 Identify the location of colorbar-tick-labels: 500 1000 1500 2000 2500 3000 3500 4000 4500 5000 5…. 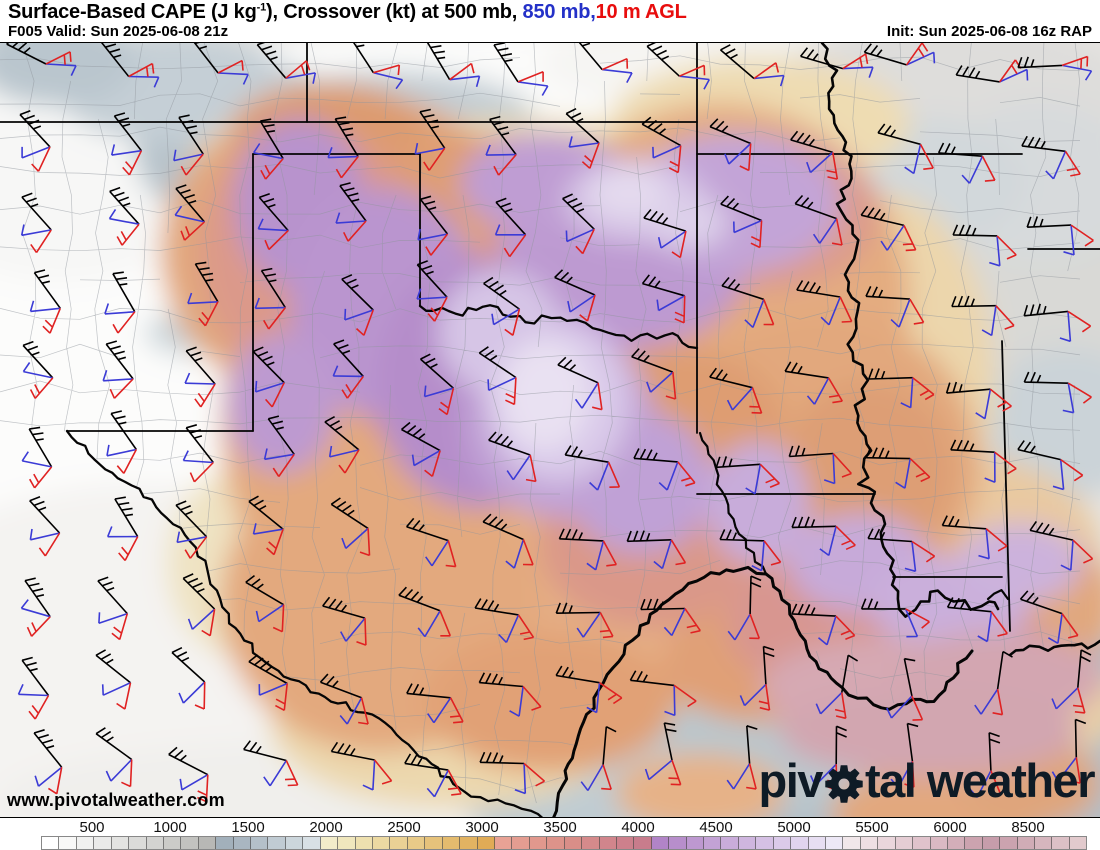
(550, 827).